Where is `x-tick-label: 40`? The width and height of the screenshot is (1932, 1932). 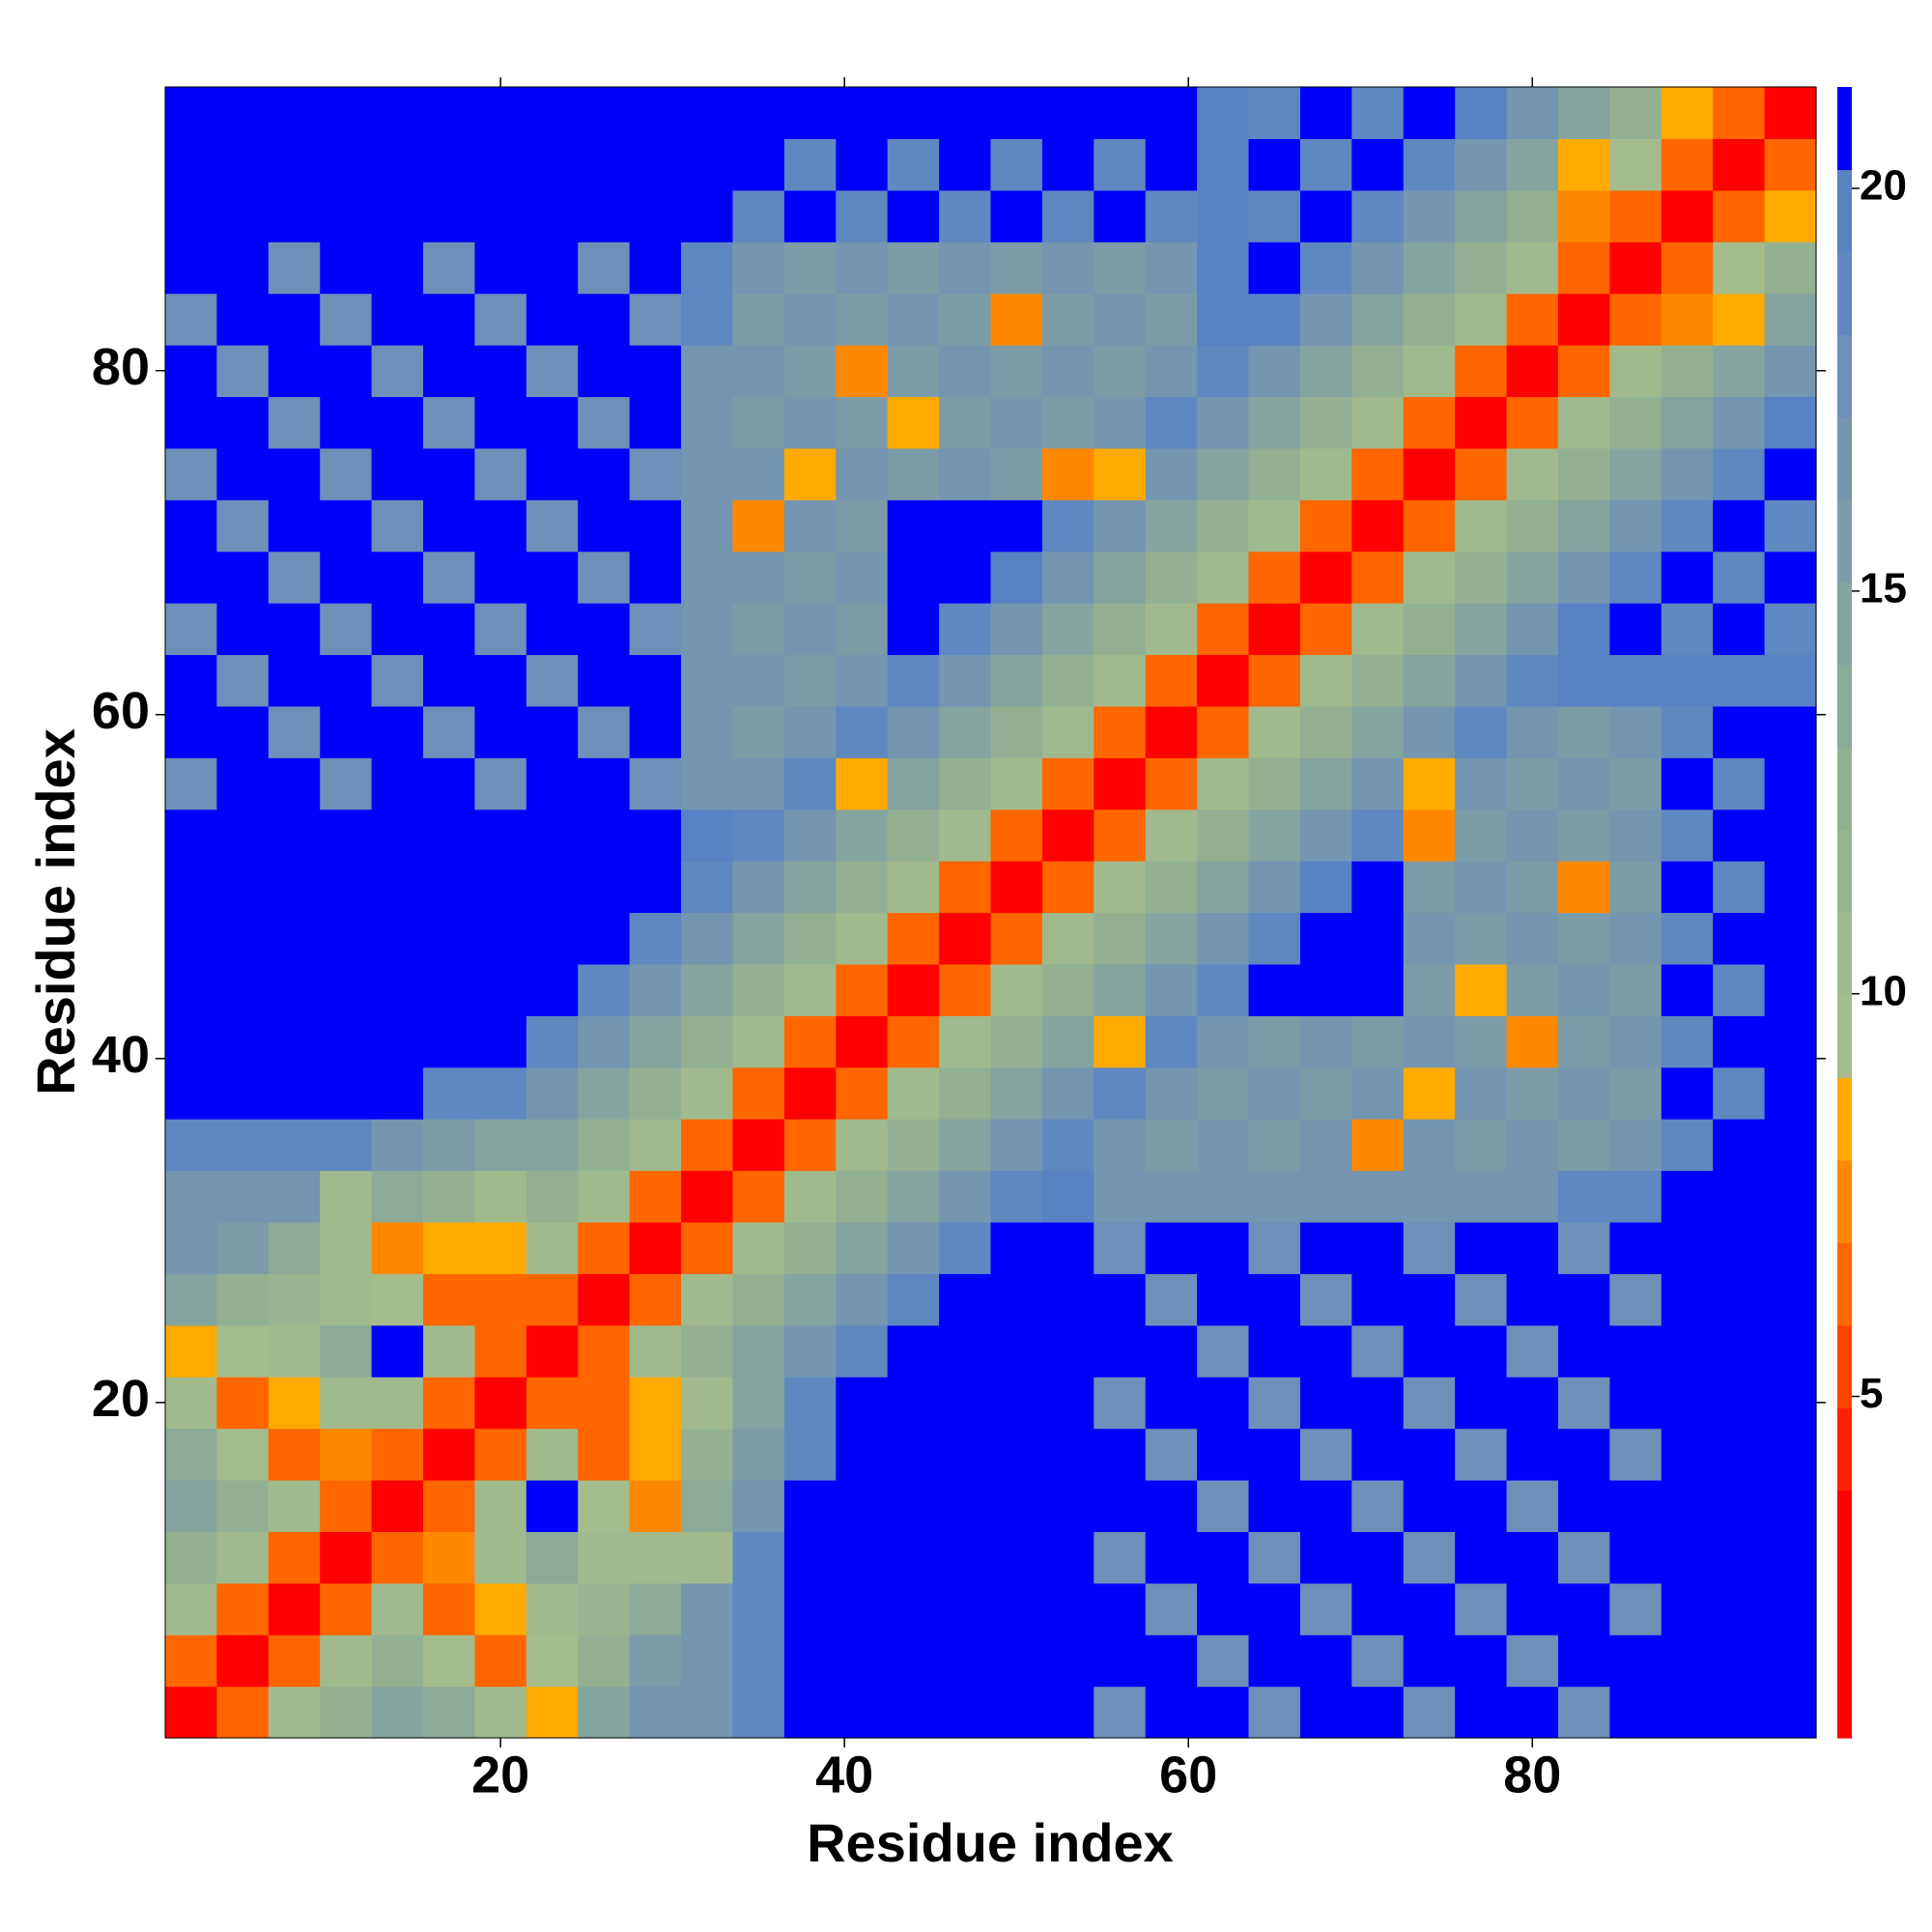
x-tick-label: 40 is located at coordinates (844, 1775).